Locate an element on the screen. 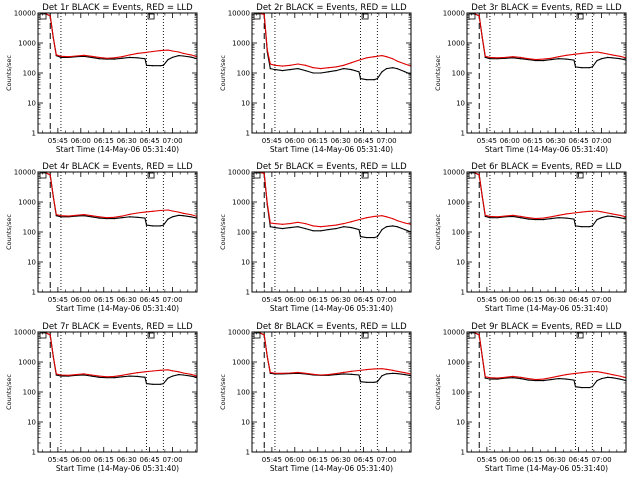 Image resolution: width=640 pixels, height=480 pixels. x-tick-label: 06:15 is located at coordinates (104, 141).